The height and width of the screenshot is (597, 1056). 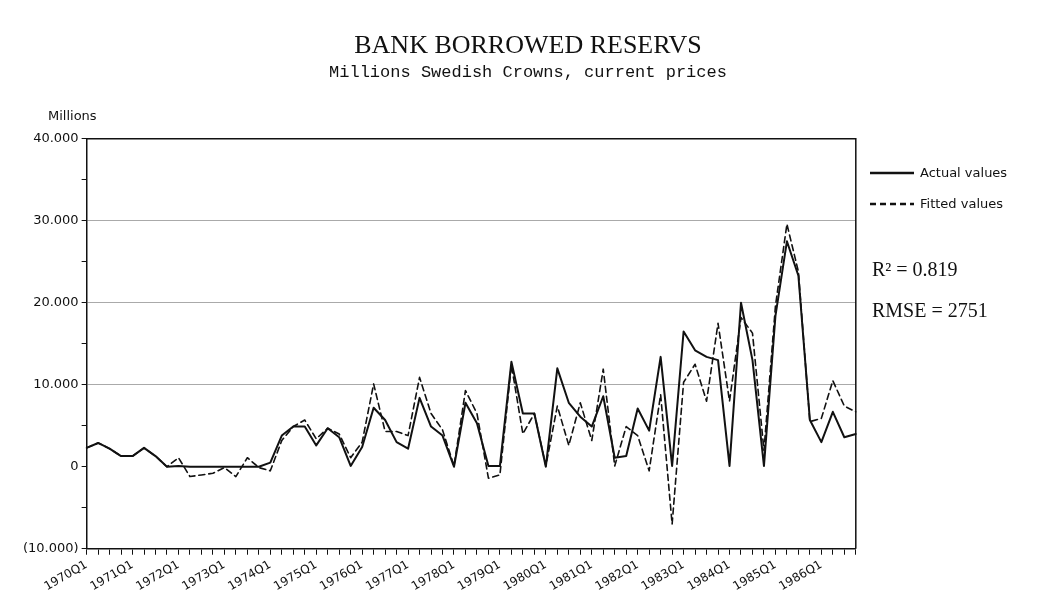 What do you see at coordinates (915, 269) in the screenshot?
I see `text: R² = 0.819` at bounding box center [915, 269].